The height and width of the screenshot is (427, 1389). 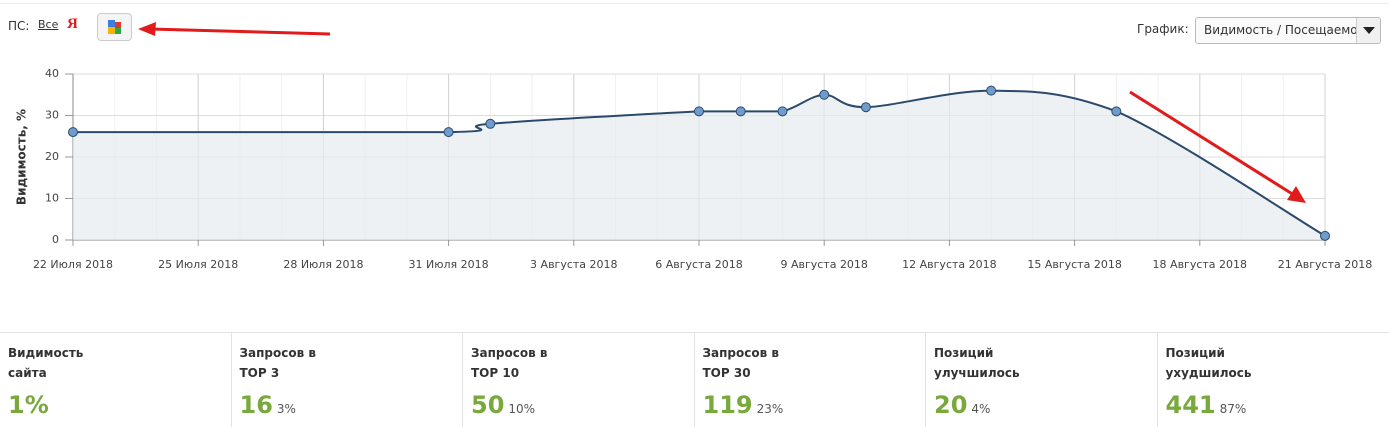 I want to click on y-tick-label: 0, so click(x=55, y=239).